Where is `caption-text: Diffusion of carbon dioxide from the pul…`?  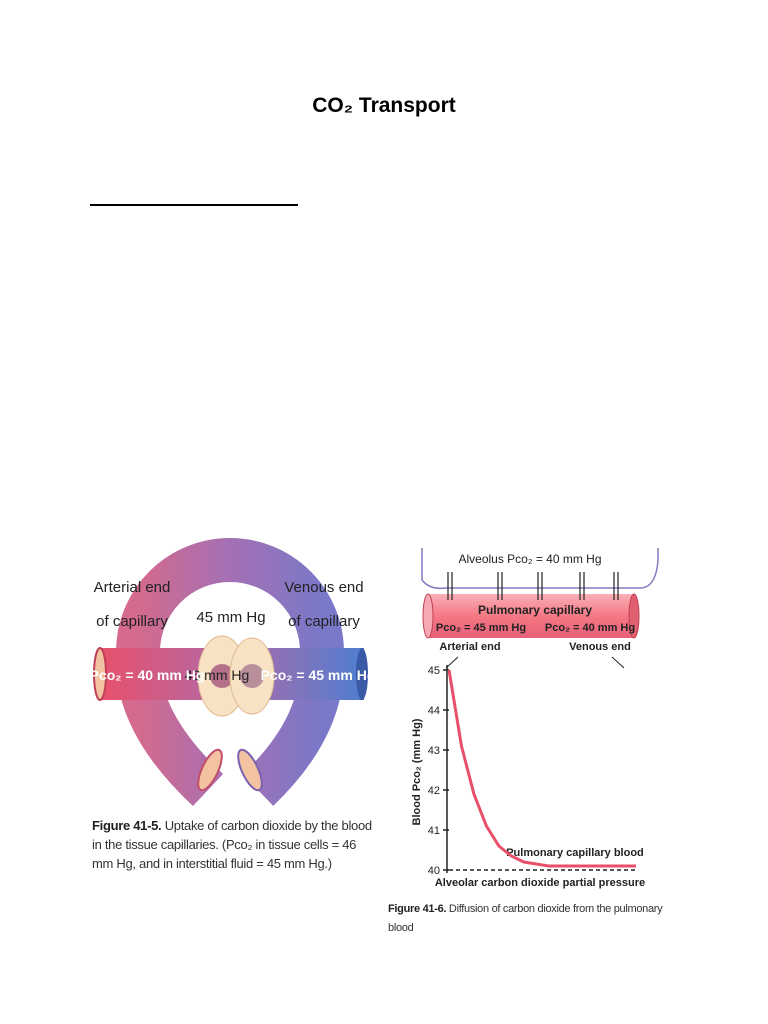
caption-text: Diffusion of carbon dioxide from the pul… is located at coordinates (525, 918).